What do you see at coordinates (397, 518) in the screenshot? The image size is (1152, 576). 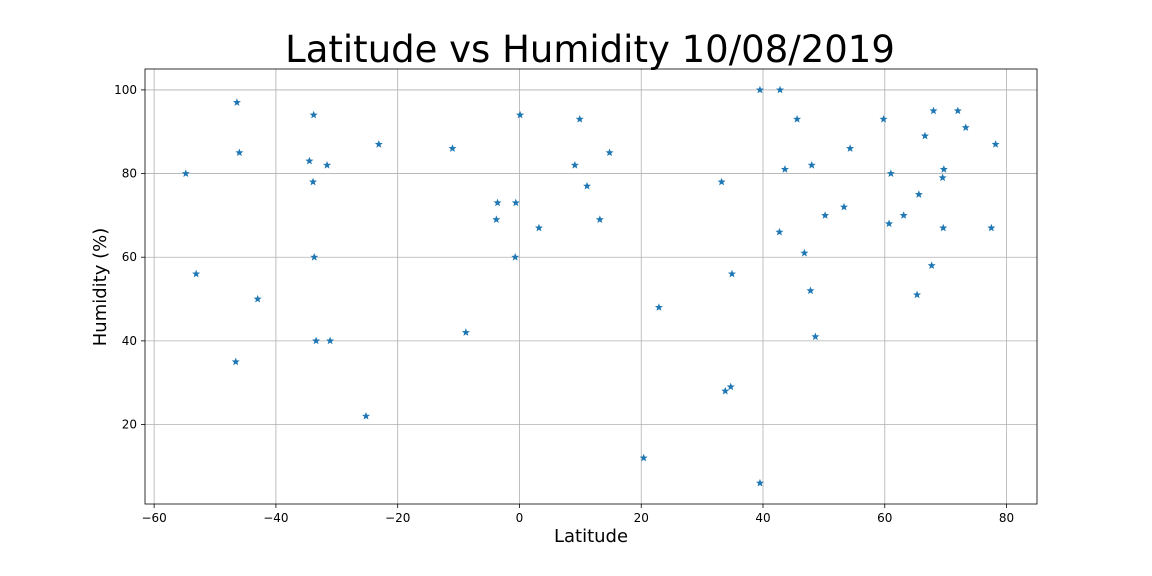 I see `x-tick-label: −20` at bounding box center [397, 518].